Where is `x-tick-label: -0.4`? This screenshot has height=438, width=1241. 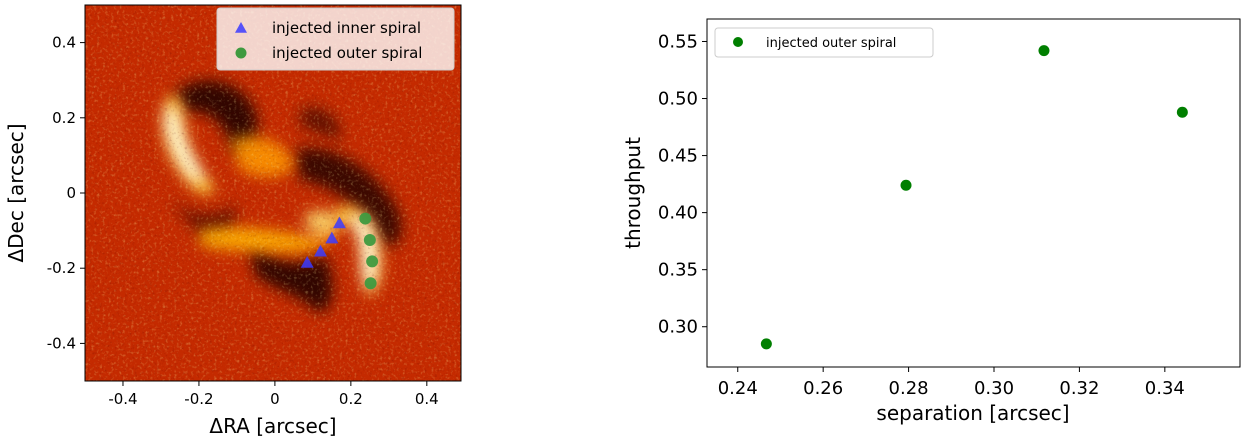 x-tick-label: -0.4 is located at coordinates (122, 399).